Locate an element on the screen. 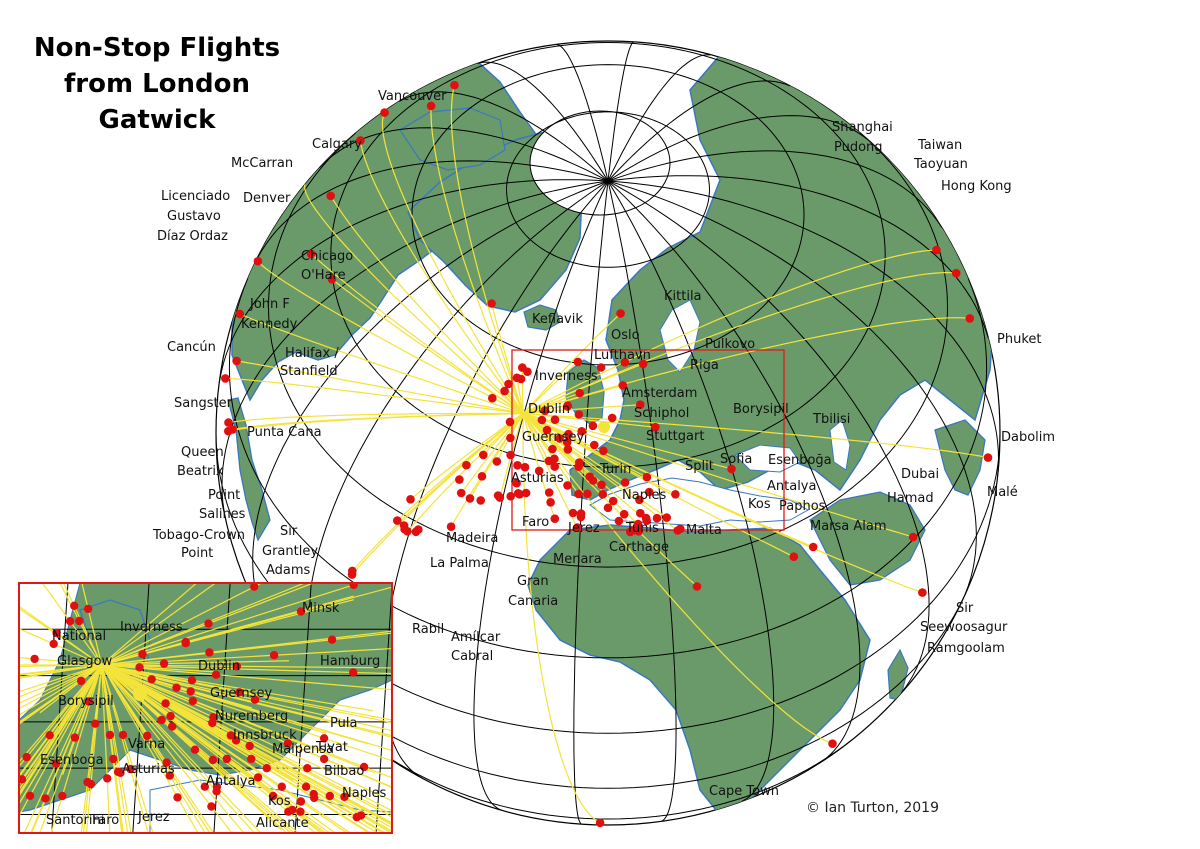  airport-label: Stanfield is located at coordinates (309, 371).